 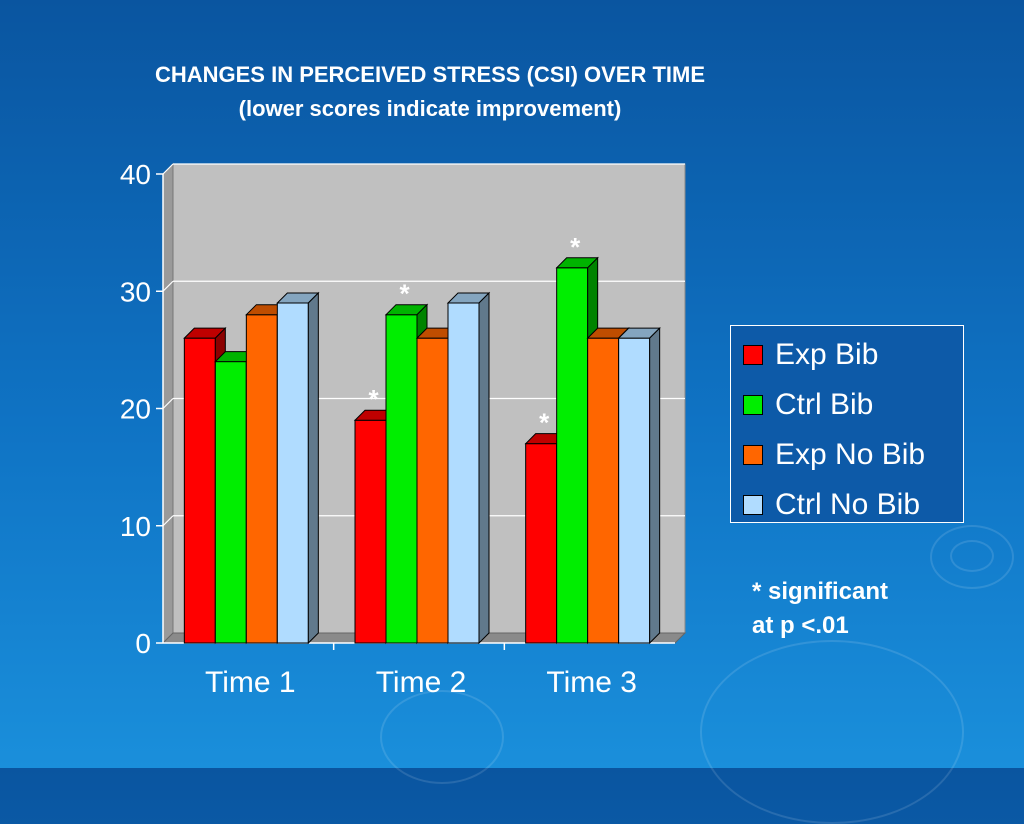 I want to click on legend-item: Ctrl No Bib, so click(x=832, y=504).